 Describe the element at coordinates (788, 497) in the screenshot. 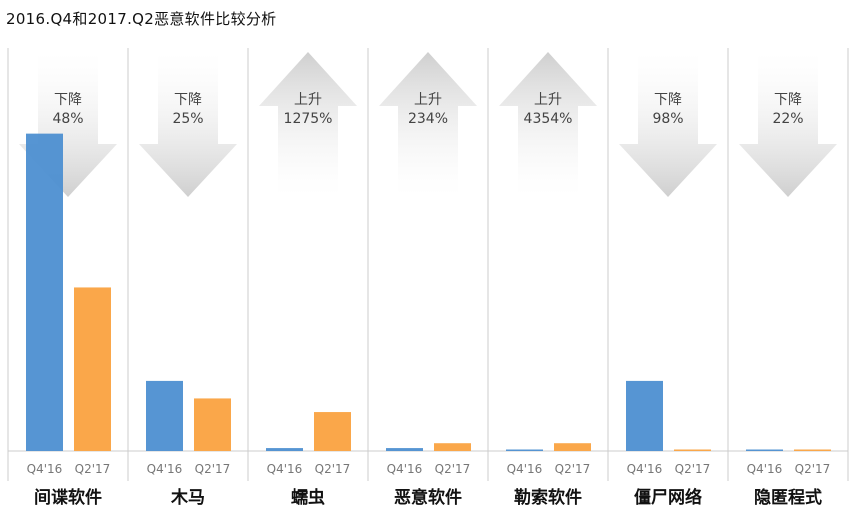

I see `category-label: 隐匿程式` at that location.